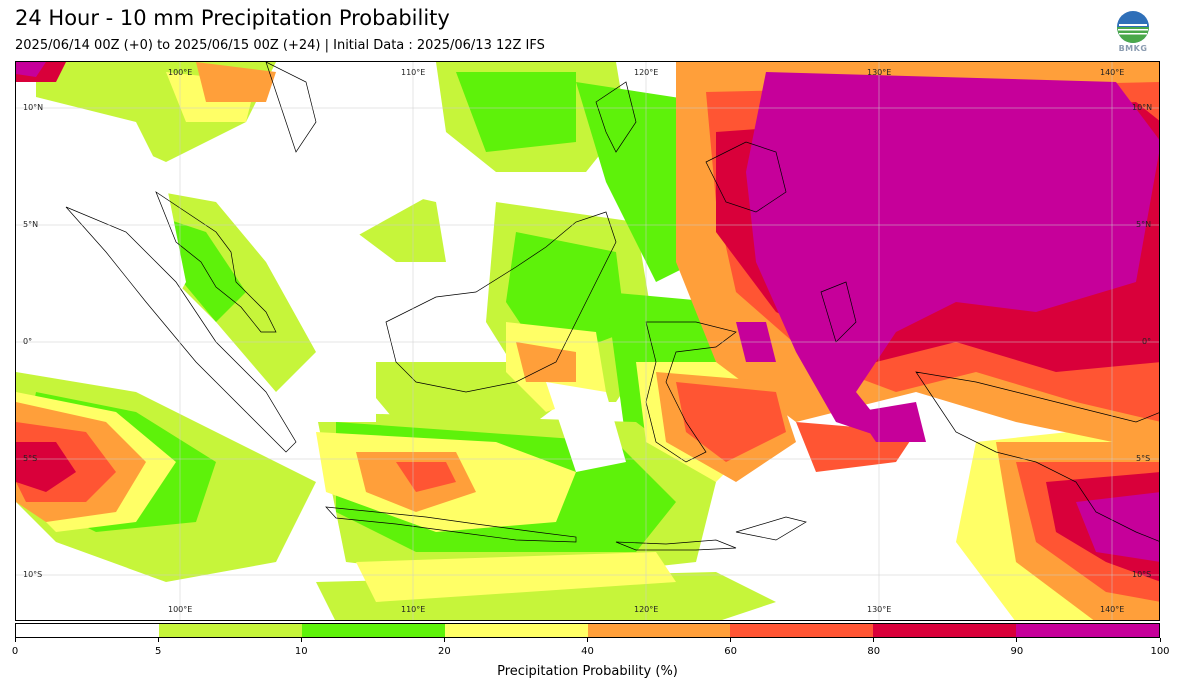 The image size is (1180, 690). What do you see at coordinates (15, 651) in the screenshot?
I see `colorbar-tick-label: 0` at bounding box center [15, 651].